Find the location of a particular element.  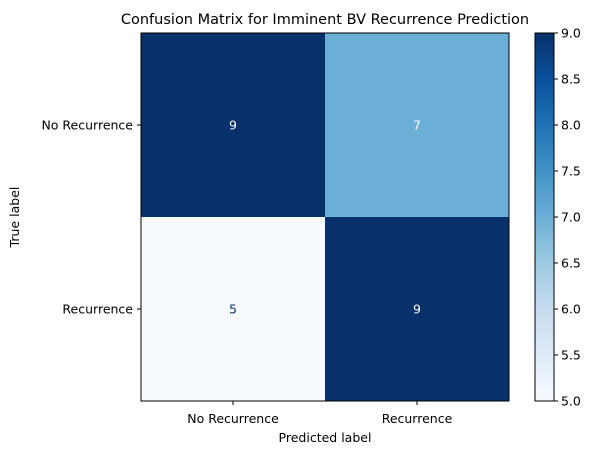

cell-value-0-1: 7 is located at coordinates (417, 125).